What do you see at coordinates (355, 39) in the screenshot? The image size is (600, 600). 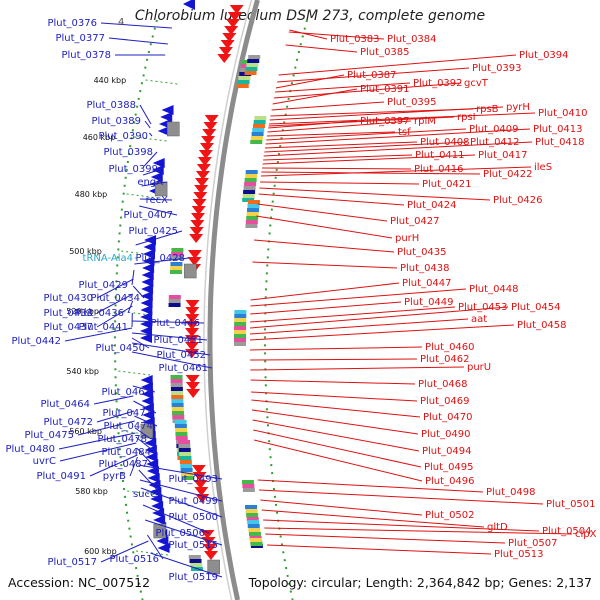 I see `right-gene-label: Plut_0383` at bounding box center [355, 39].